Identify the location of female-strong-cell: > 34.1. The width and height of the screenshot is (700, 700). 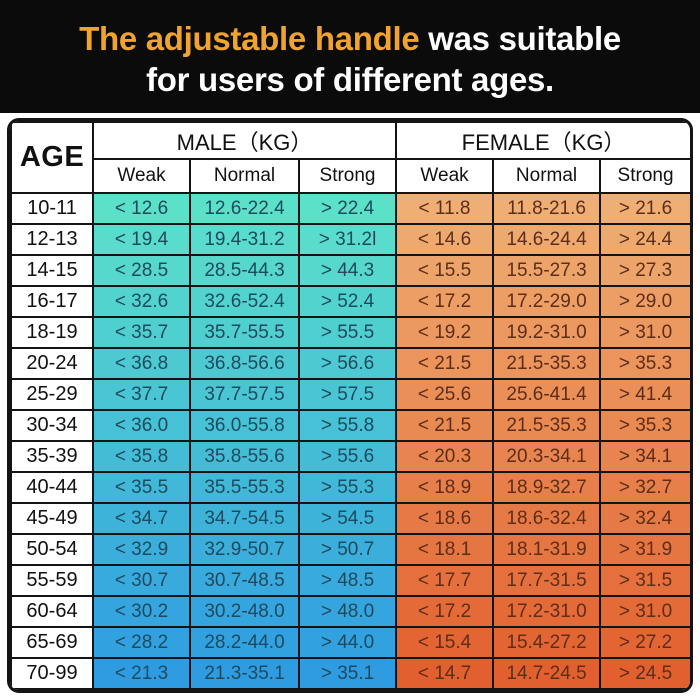
(644, 456).